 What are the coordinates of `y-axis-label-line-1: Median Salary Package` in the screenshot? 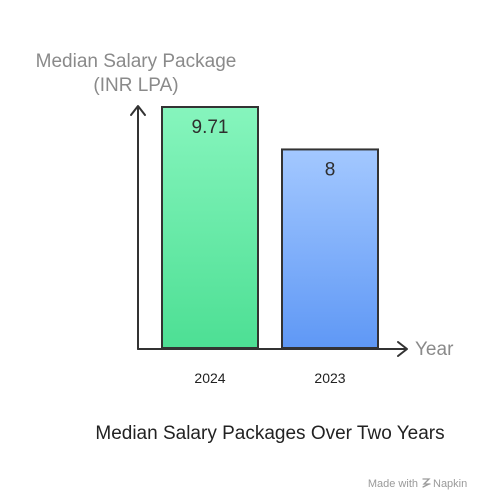 It's located at (136, 61).